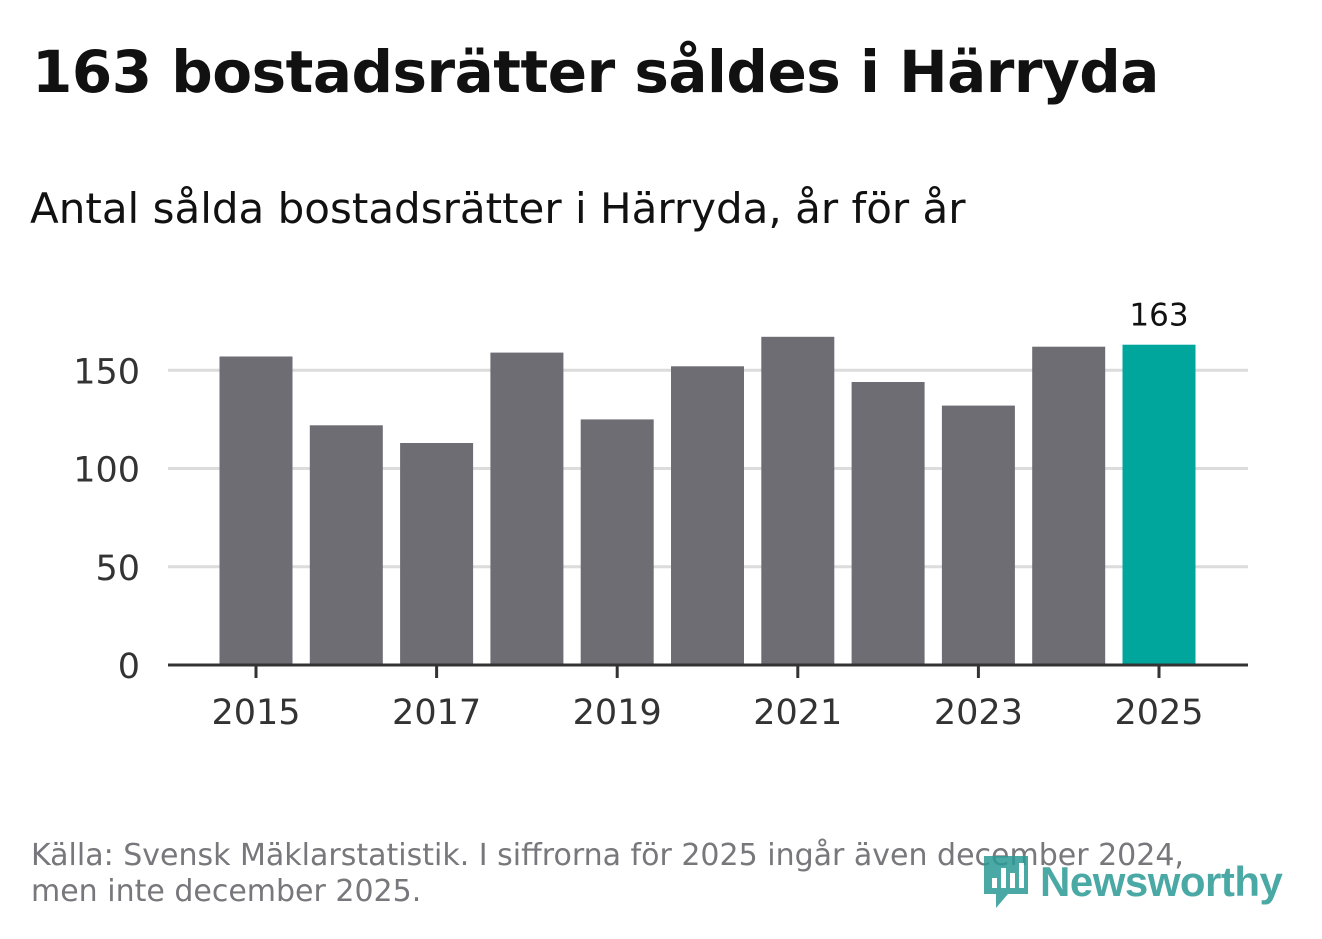 The width and height of the screenshot is (1322, 939). What do you see at coordinates (617, 542) in the screenshot?
I see `bar-2019` at bounding box center [617, 542].